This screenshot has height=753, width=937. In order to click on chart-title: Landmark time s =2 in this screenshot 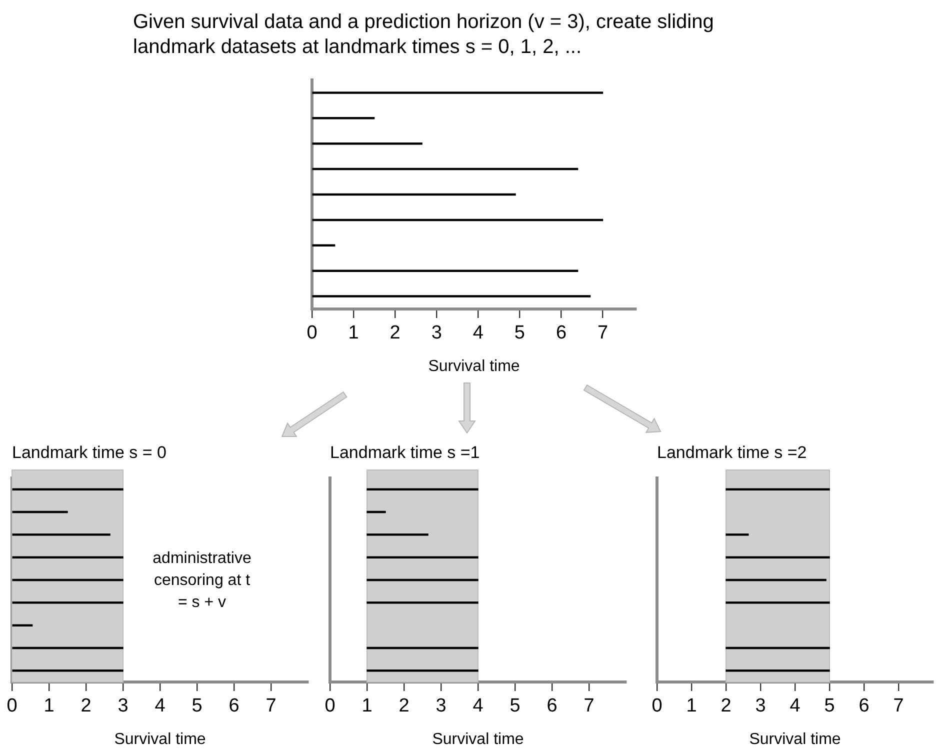, I will do `click(732, 453)`.